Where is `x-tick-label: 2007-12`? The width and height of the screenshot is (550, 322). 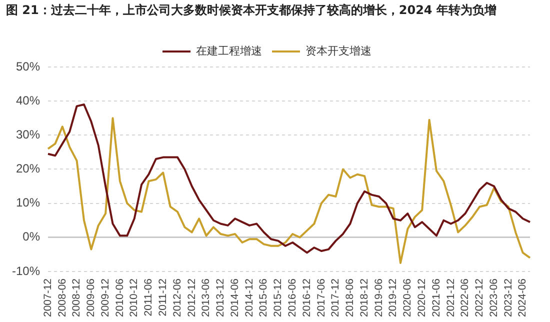 x-tick-label: 2007-12 is located at coordinates (48, 298).